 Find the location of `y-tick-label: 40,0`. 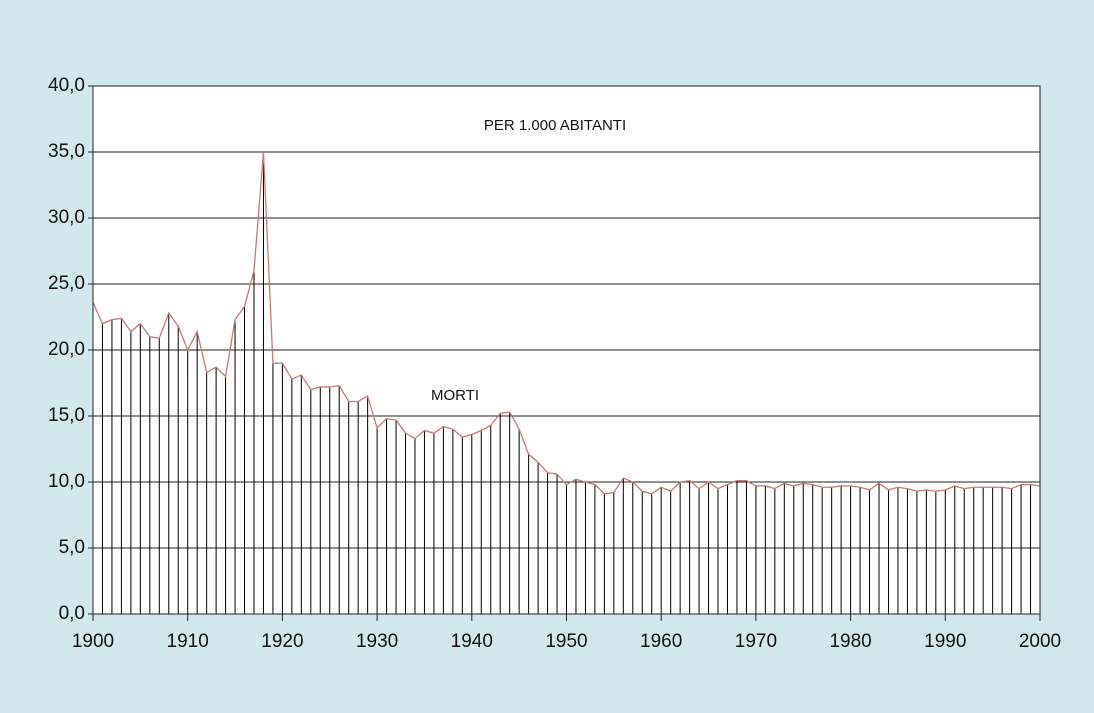

y-tick-label: 40,0 is located at coordinates (66, 85).